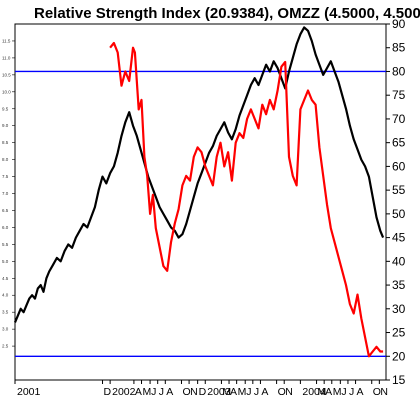  I want to click on left-tick-label: 3.5, so click(5, 312).